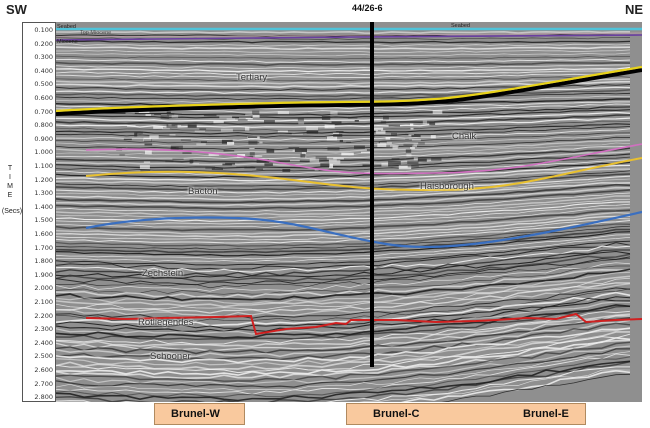 The image size is (650, 428). I want to click on well-name-label: 44/26-6, so click(367, 8).